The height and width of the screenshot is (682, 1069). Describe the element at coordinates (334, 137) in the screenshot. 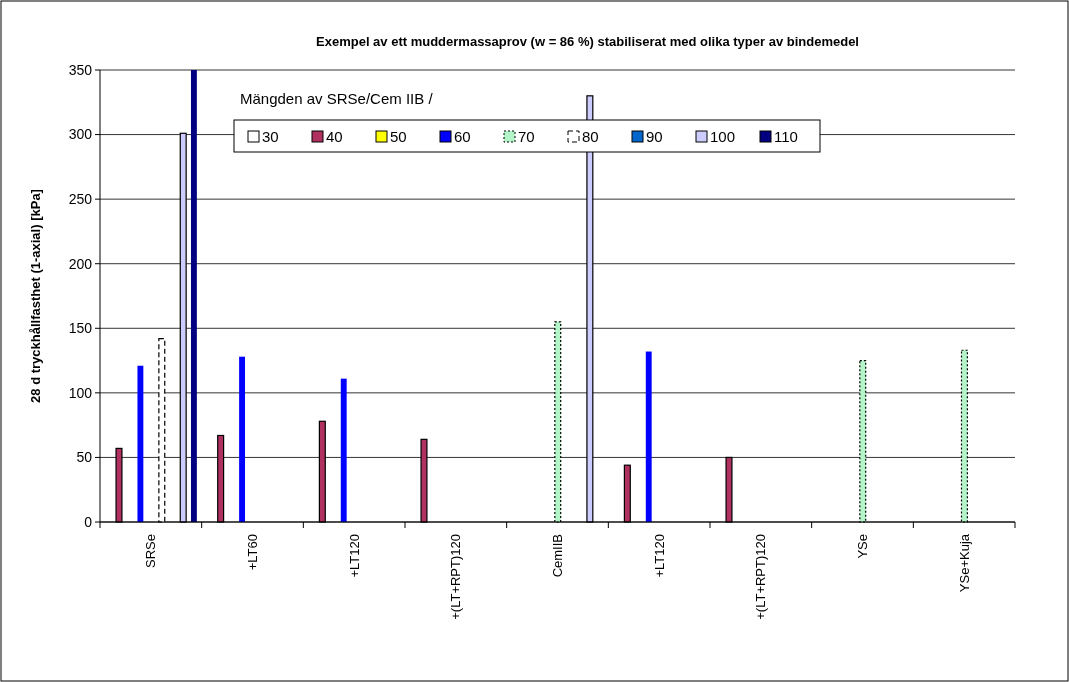

I see `legend-label: 40` at that location.